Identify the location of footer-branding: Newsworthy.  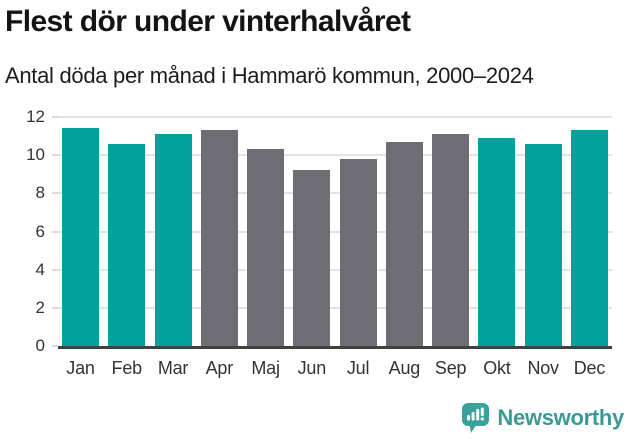
(543, 418).